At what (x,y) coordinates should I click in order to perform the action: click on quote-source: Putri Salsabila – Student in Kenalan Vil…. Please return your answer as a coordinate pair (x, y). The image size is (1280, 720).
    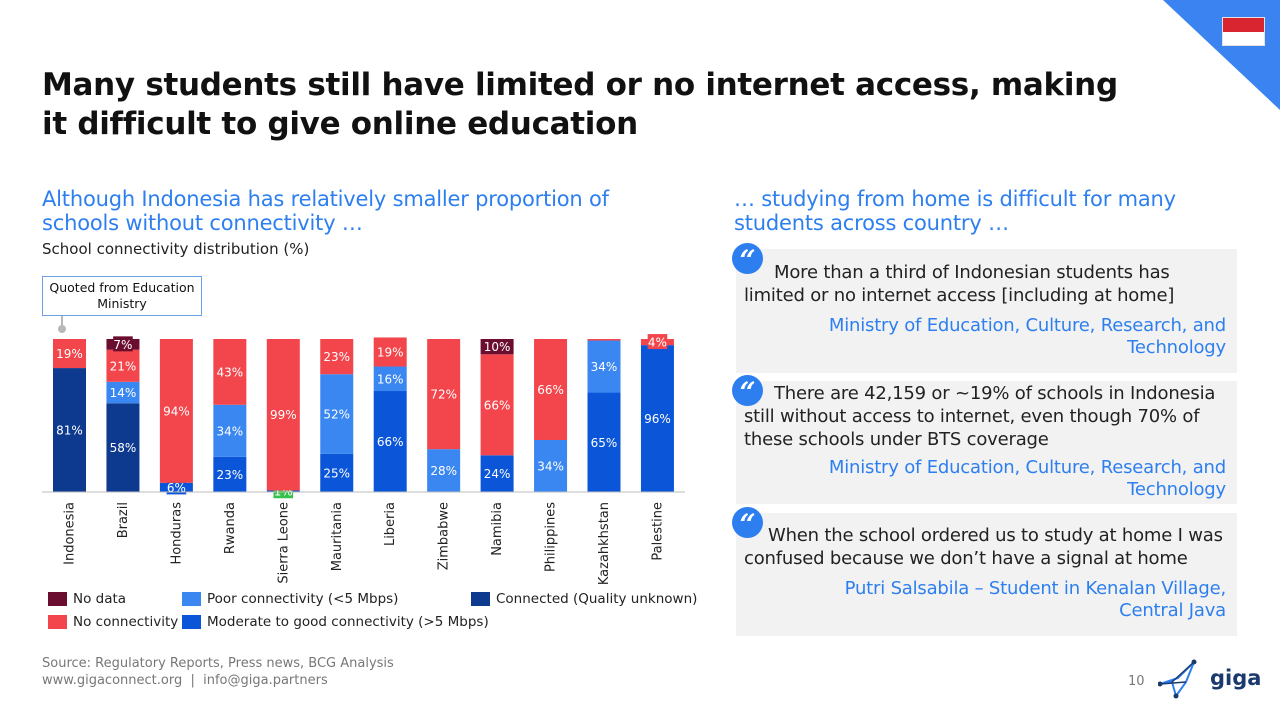
    Looking at the image, I should click on (1035, 599).